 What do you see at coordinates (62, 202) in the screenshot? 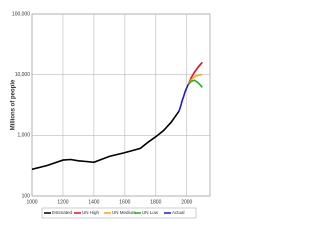
I see `x-tick-label: 1200` at bounding box center [62, 202].